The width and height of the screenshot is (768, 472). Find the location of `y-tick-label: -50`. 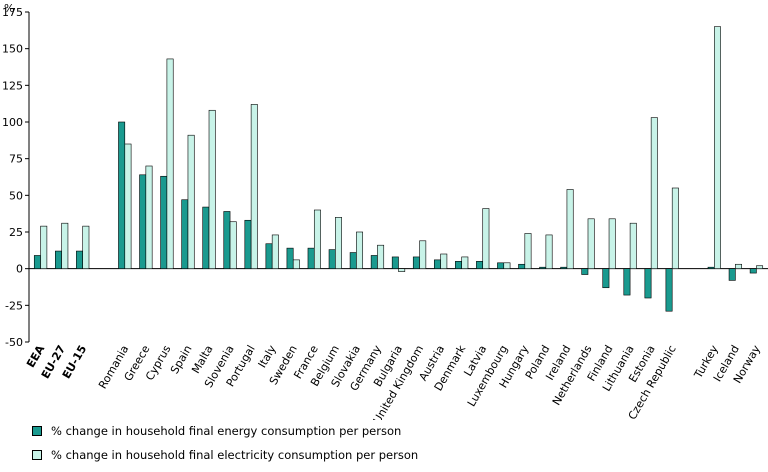

y-tick-label: -50 is located at coordinates (14, 342).